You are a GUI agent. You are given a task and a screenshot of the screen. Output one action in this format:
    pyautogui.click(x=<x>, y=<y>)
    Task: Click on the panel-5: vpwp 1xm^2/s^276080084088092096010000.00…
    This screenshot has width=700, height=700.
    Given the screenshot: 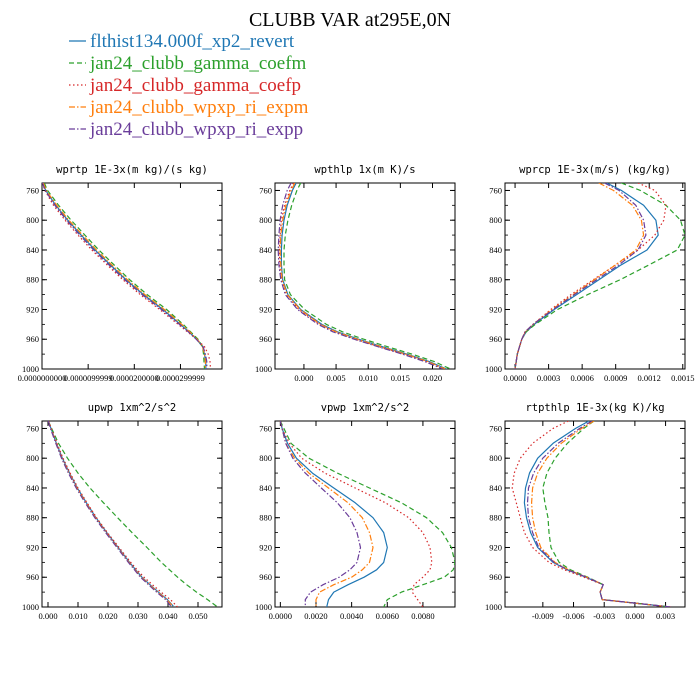 What is the action you would take?
    pyautogui.click(x=355, y=511)
    